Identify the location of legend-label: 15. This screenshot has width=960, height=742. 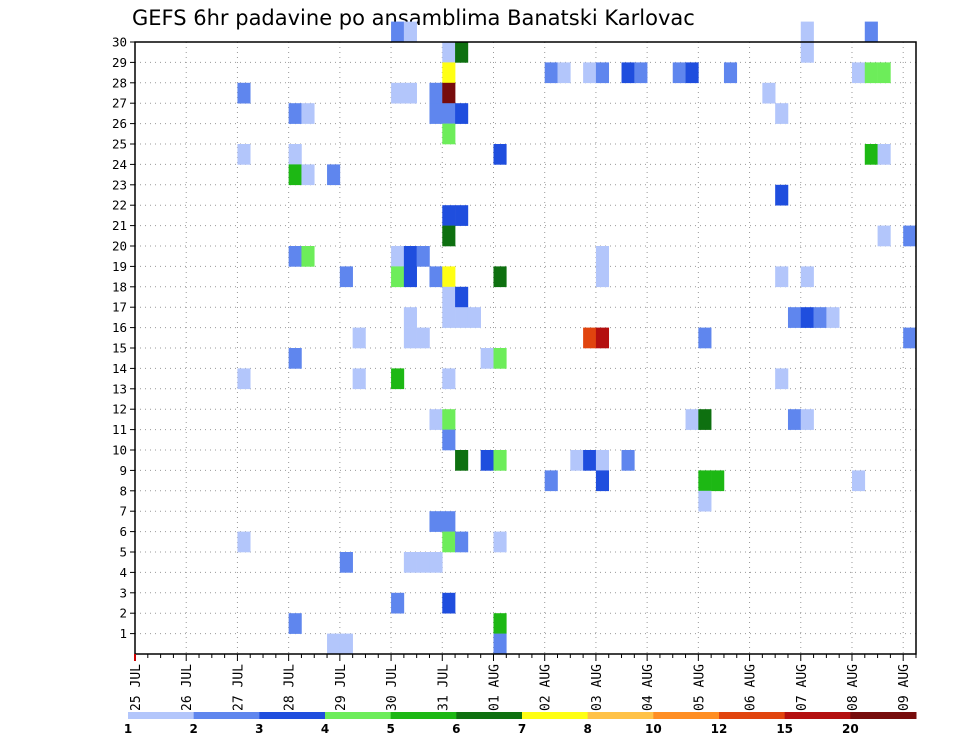
(784, 729).